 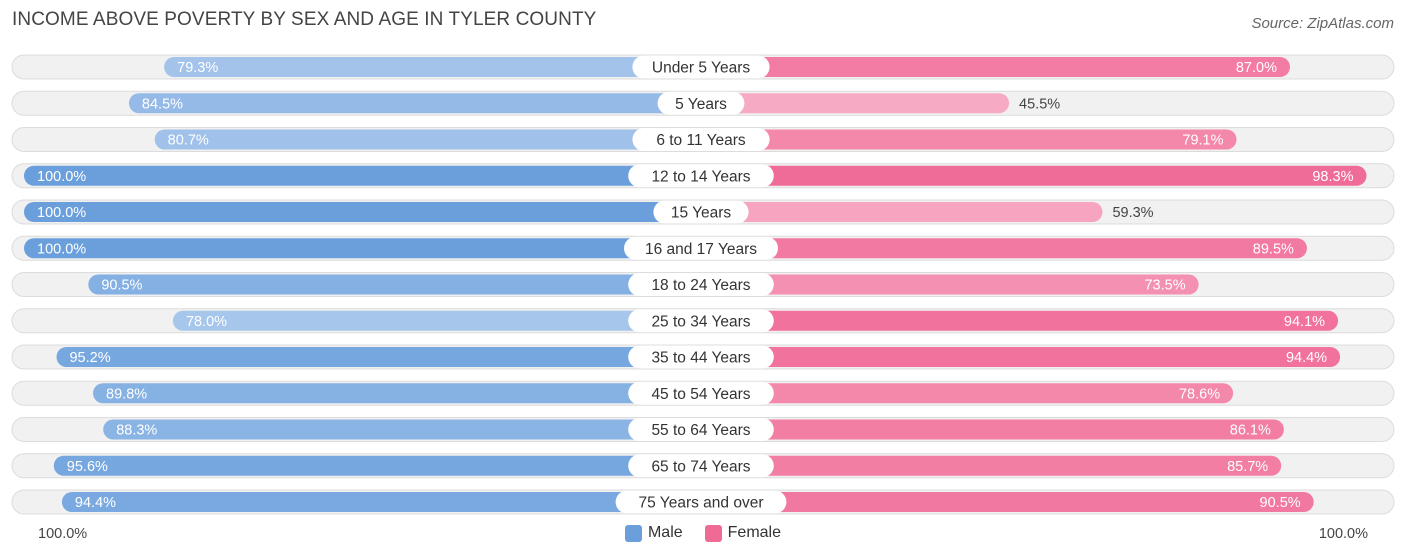 I want to click on male-value-label: 95.6%, so click(x=87, y=467).